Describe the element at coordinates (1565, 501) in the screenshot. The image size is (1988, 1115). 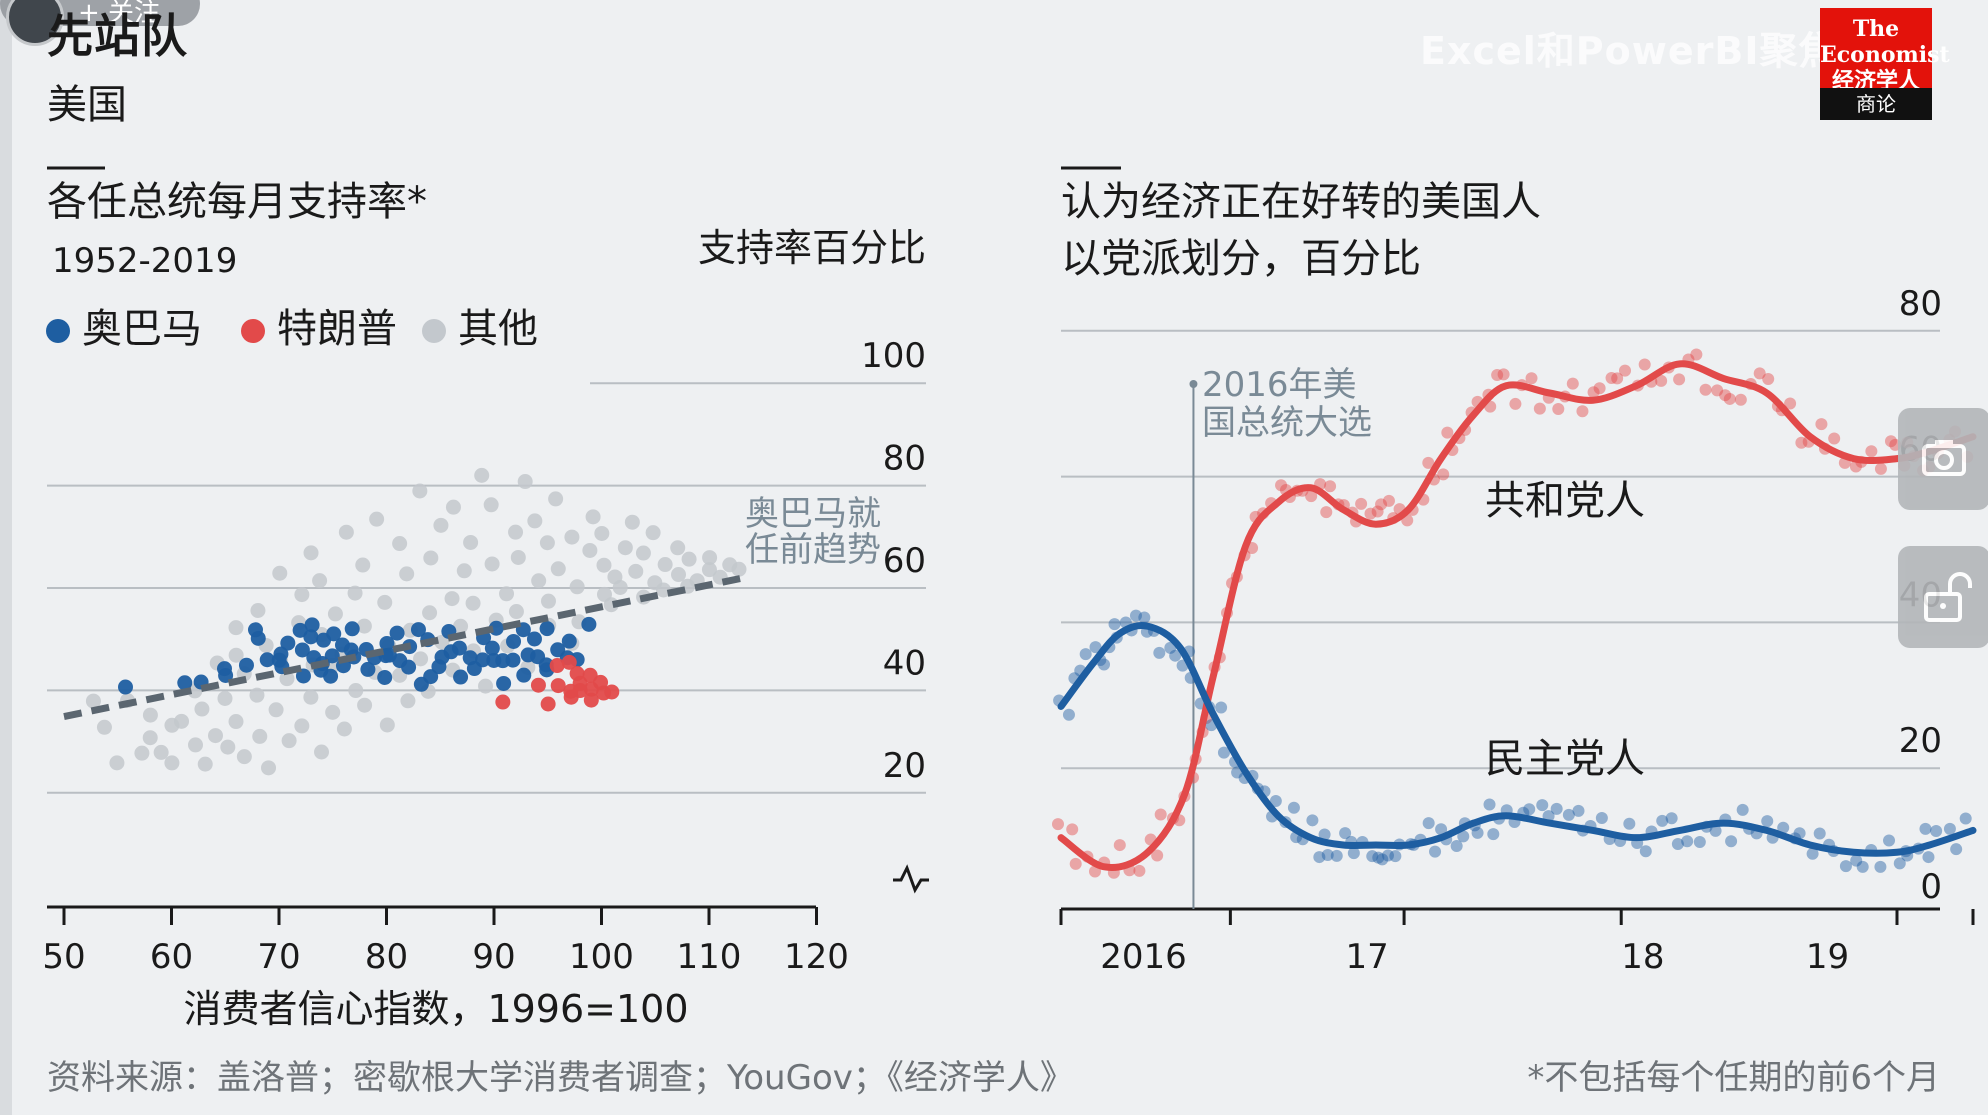
I see `chart-2-series-label-republican: 共和党人` at that location.